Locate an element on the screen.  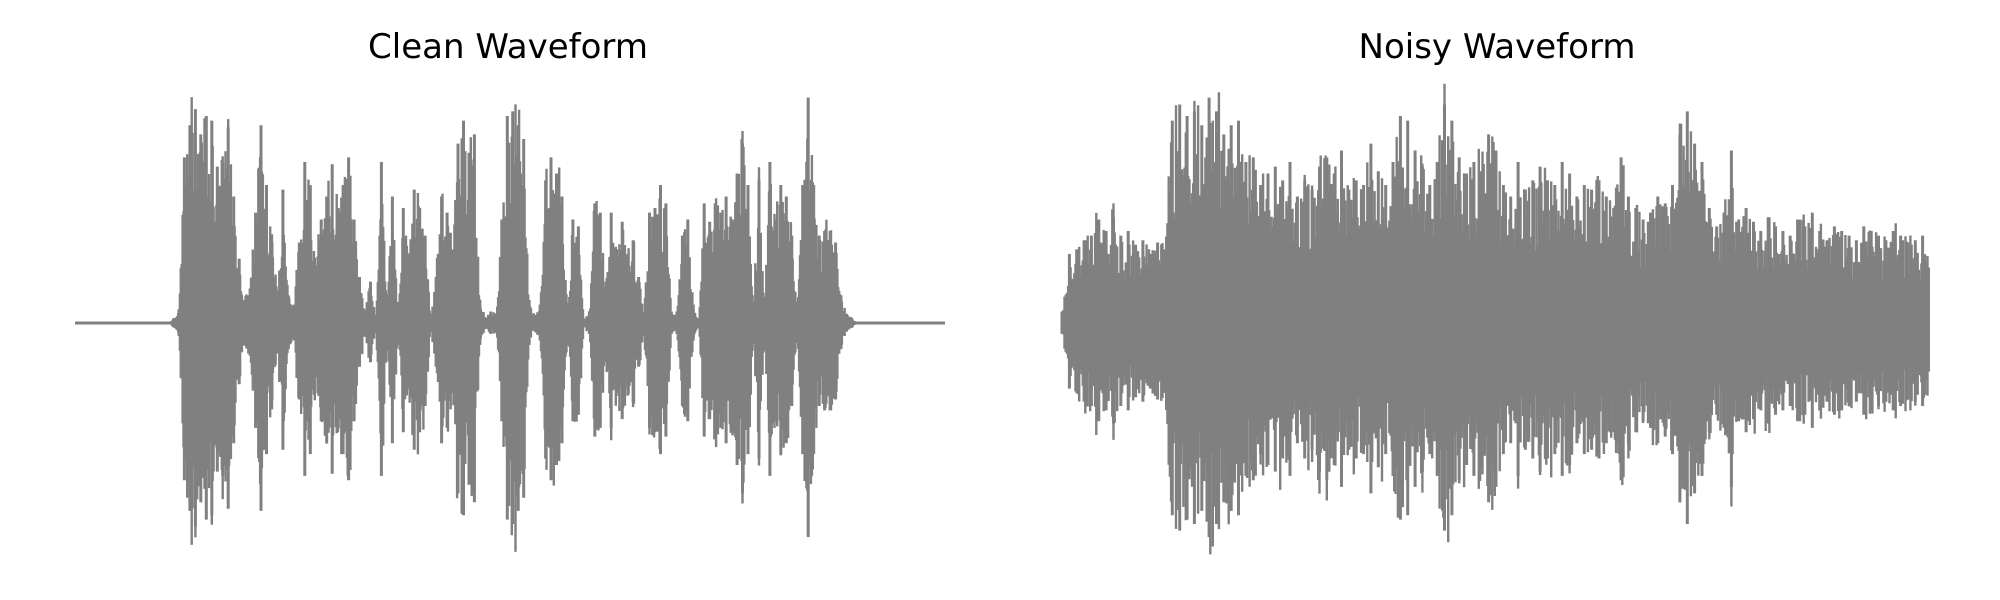
noisy-waveform-title: Noisy Waveform is located at coordinates (1497, 47).